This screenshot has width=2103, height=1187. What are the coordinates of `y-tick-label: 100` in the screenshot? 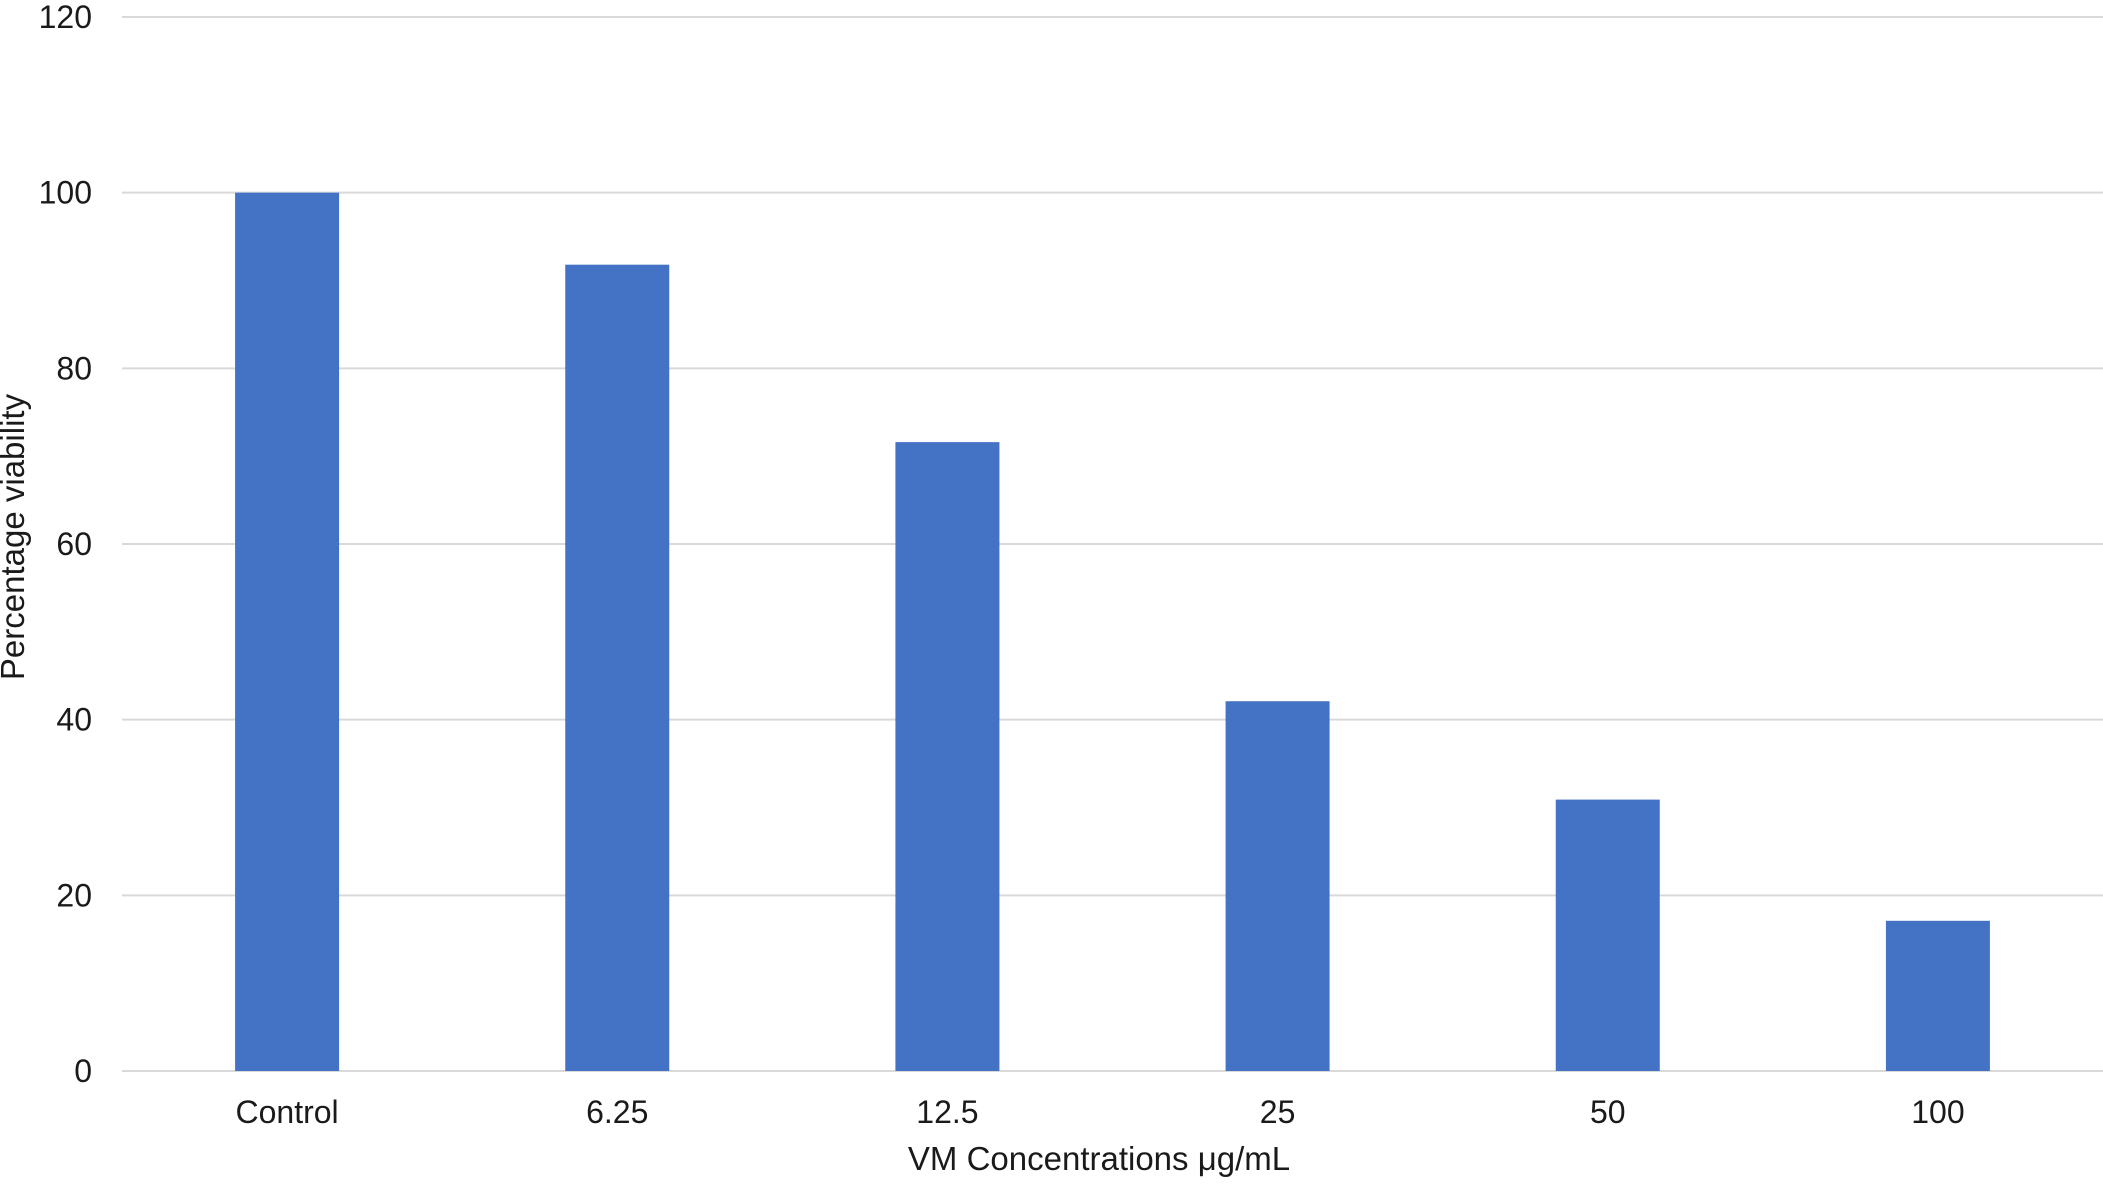 It's located at (65, 193).